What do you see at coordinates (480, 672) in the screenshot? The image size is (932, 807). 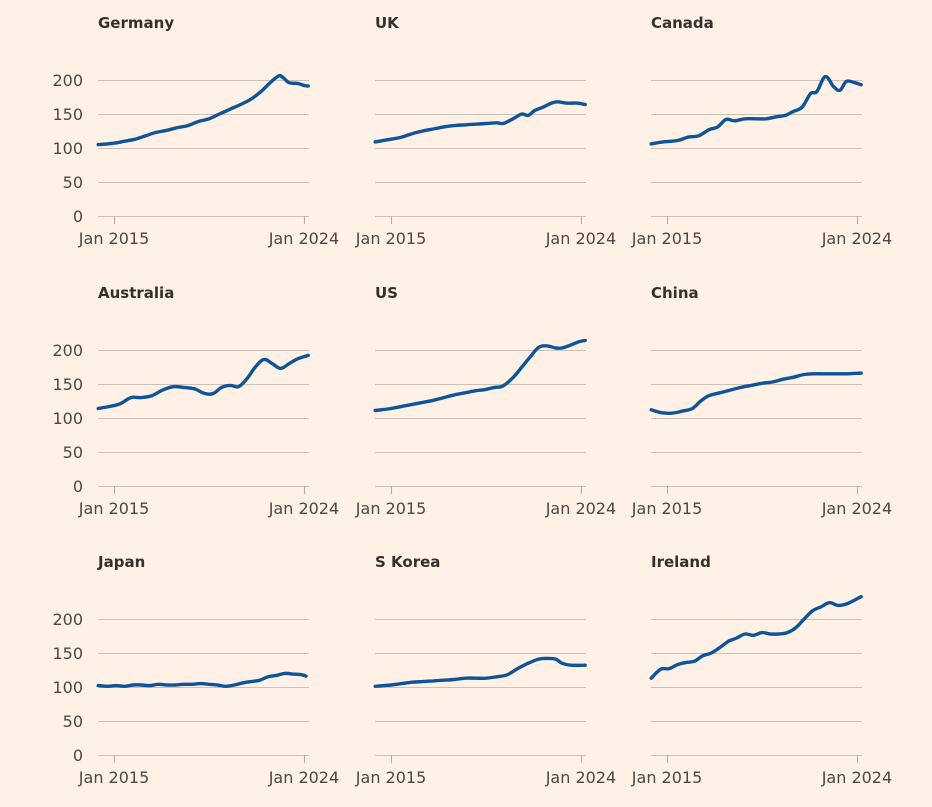 I see `series-line-s-korea` at bounding box center [480, 672].